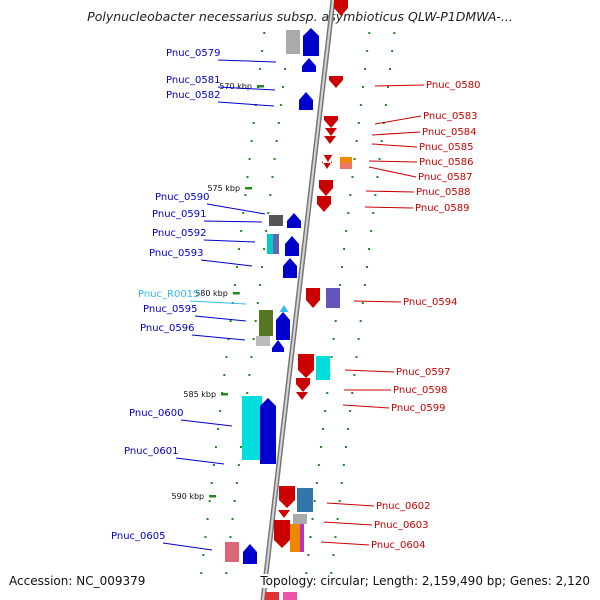 This screenshot has height=600, width=600. I want to click on gene-label-pnuc_0591: Pnuc_0591, so click(179, 214).